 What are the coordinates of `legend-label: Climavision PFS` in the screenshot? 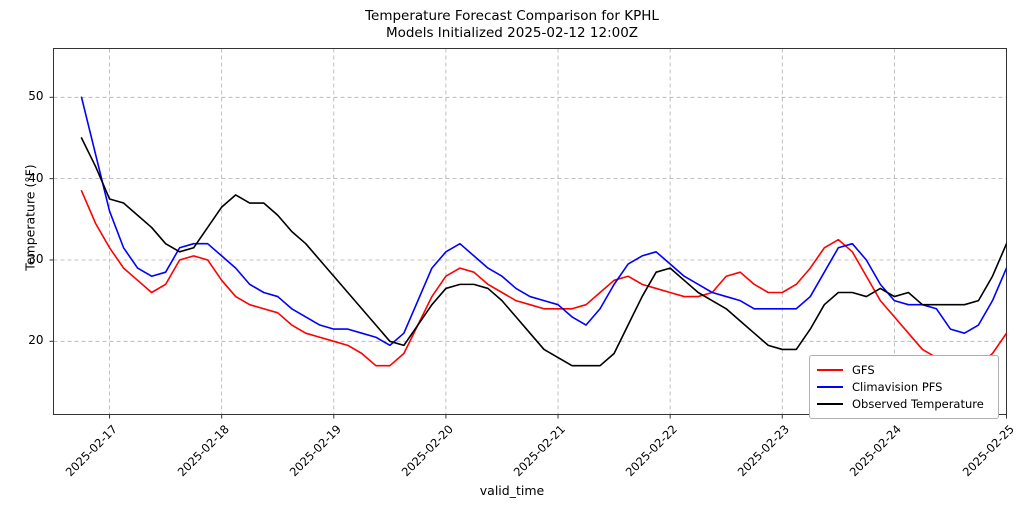 It's located at (897, 386).